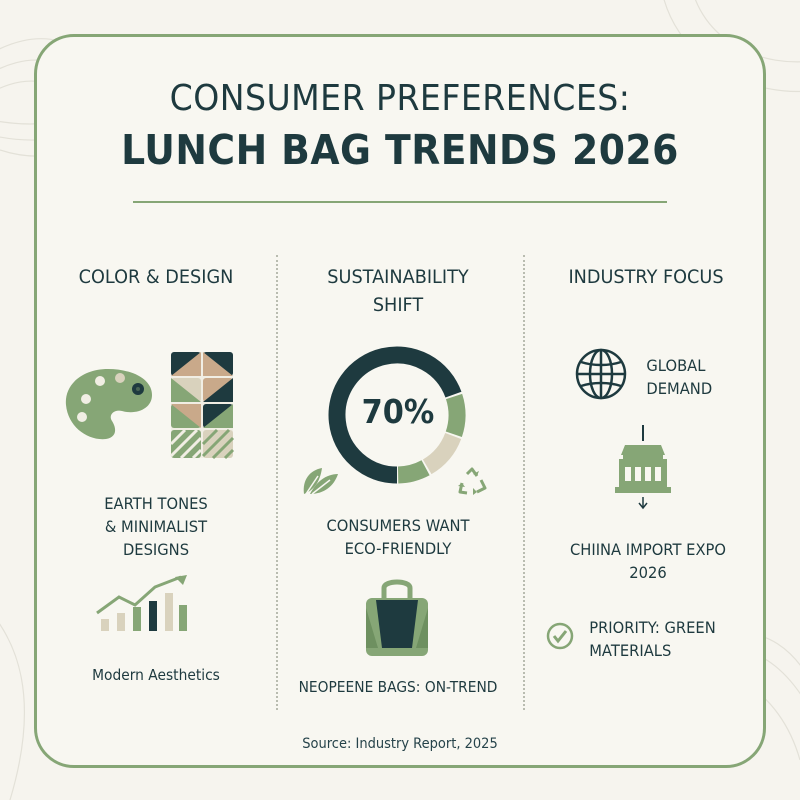 Image resolution: width=800 pixels, height=800 pixels. I want to click on recycle-icon, so click(472, 481).